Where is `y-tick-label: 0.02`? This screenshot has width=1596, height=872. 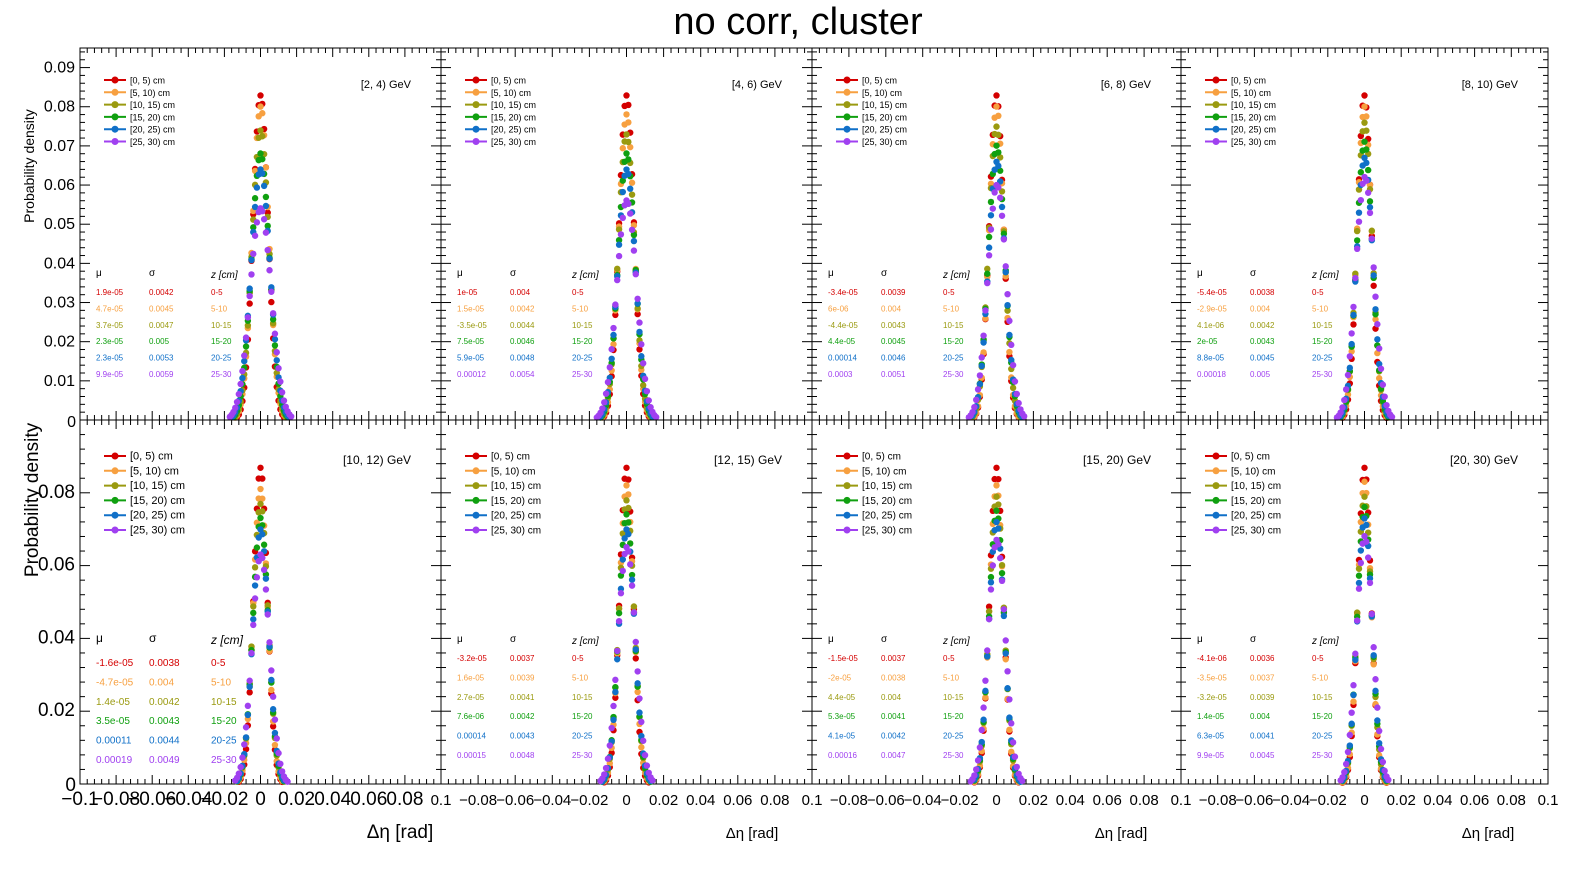
y-tick-label: 0.02 is located at coordinates (56, 710).